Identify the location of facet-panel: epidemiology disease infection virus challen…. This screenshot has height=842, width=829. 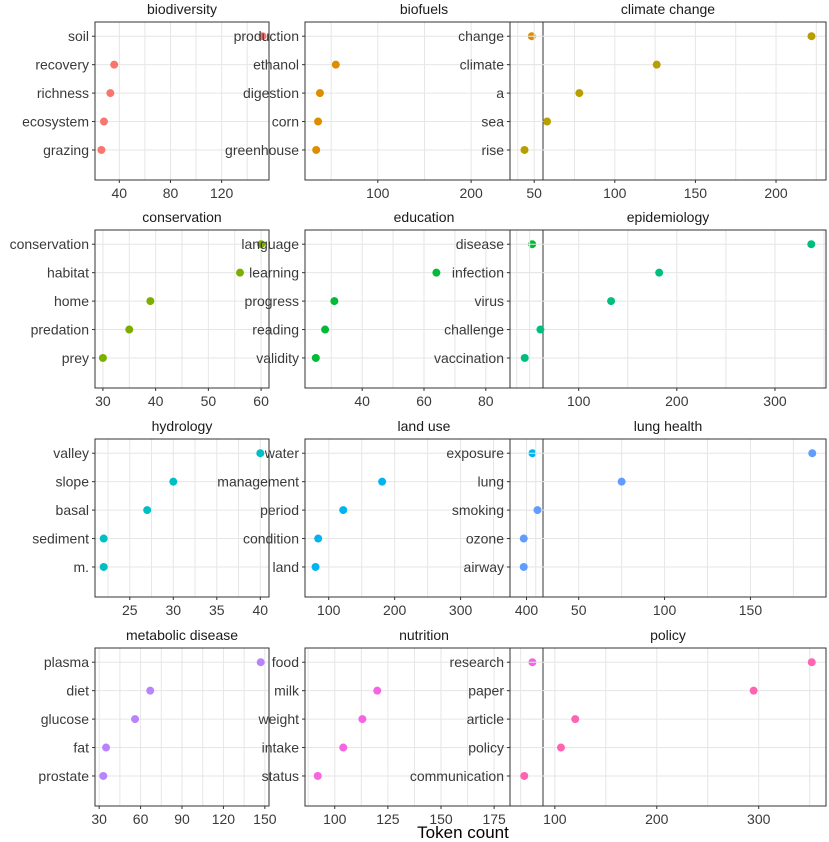
(630, 309).